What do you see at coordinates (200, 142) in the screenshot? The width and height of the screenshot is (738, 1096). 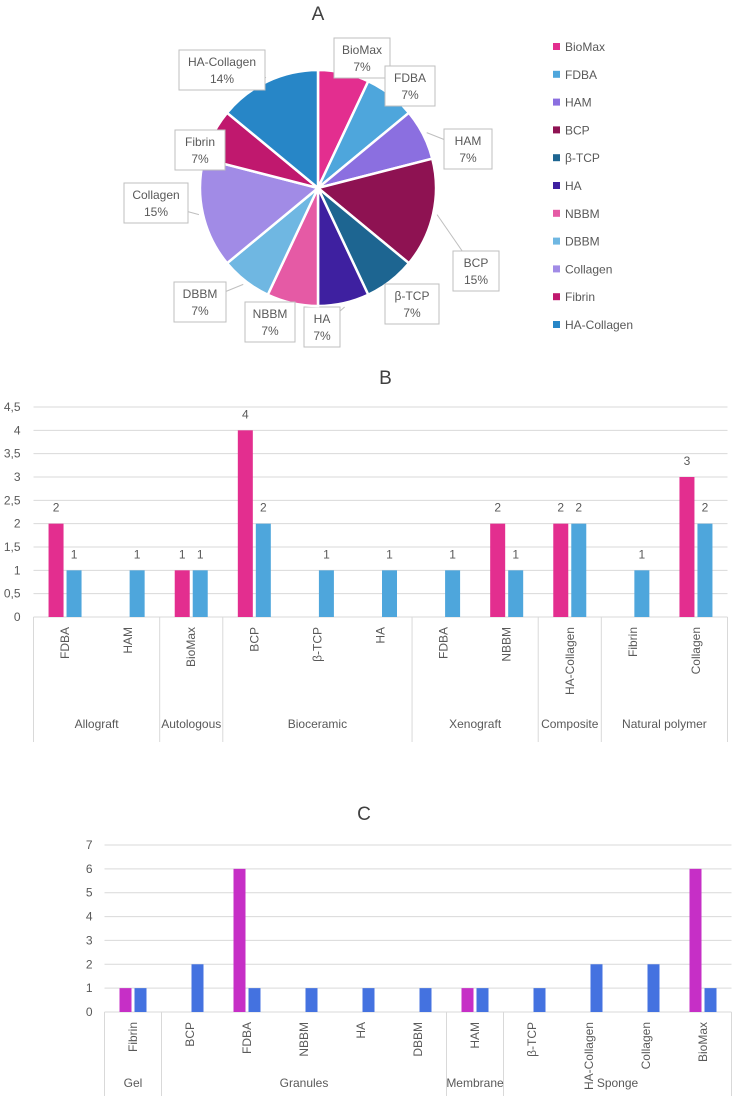 I see `data-label-name: Fibrin` at bounding box center [200, 142].